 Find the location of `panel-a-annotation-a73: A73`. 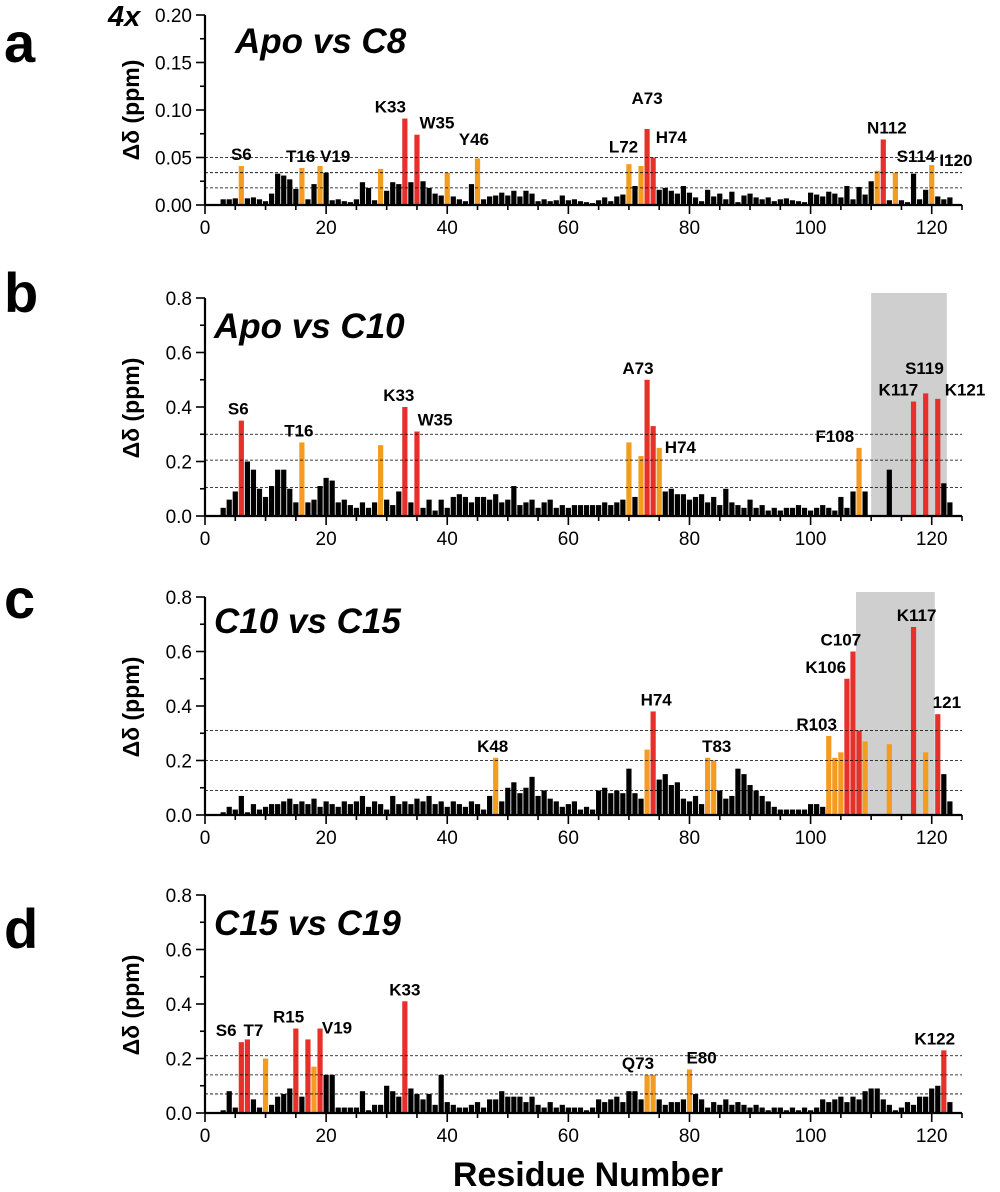

panel-a-annotation-a73: A73 is located at coordinates (646, 98).